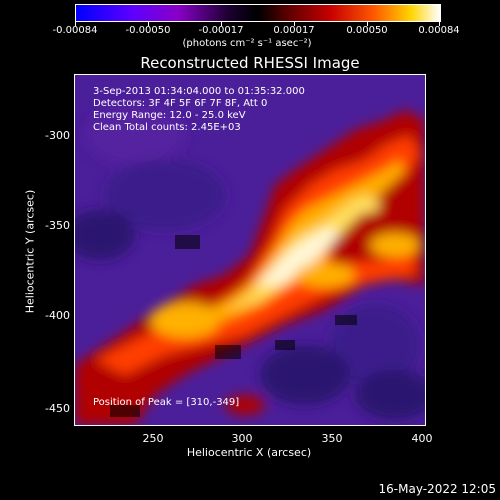  What do you see at coordinates (221, 30) in the screenshot?
I see `colorbar-label: -0.00017` at bounding box center [221, 30].